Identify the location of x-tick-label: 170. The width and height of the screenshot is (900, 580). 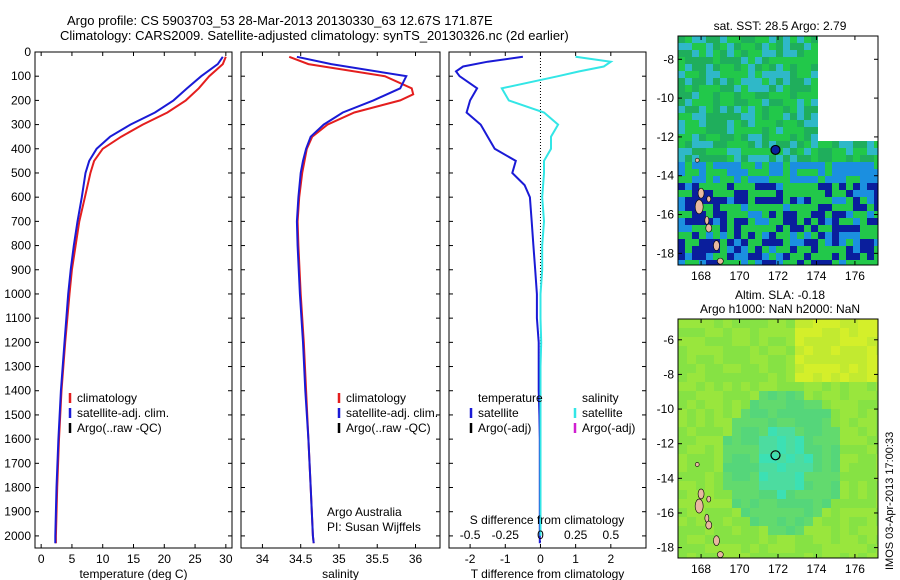
(740, 569).